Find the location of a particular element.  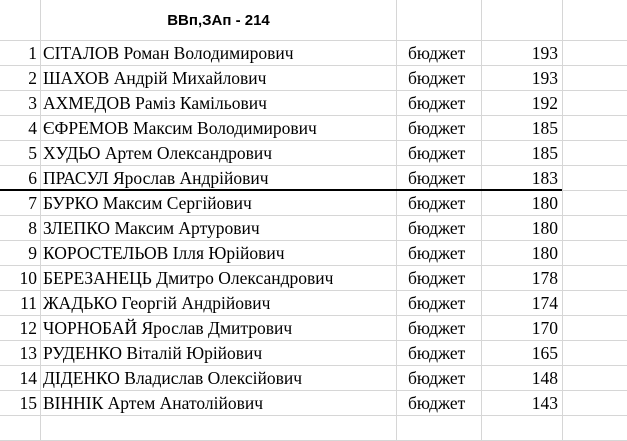

table-row: 2 ШАХОВ Андрій Михайлович бюджет 193 is located at coordinates (313, 77).